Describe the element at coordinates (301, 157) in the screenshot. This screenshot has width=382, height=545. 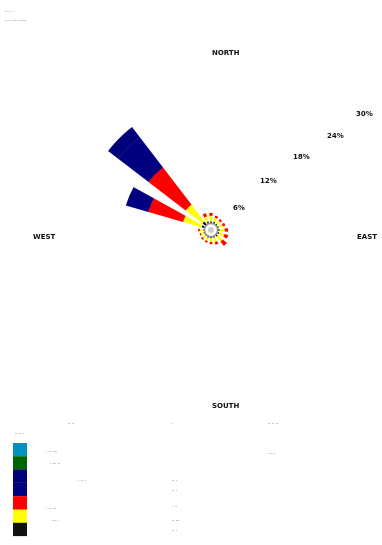
I see `ring-label-18: 18%` at that location.